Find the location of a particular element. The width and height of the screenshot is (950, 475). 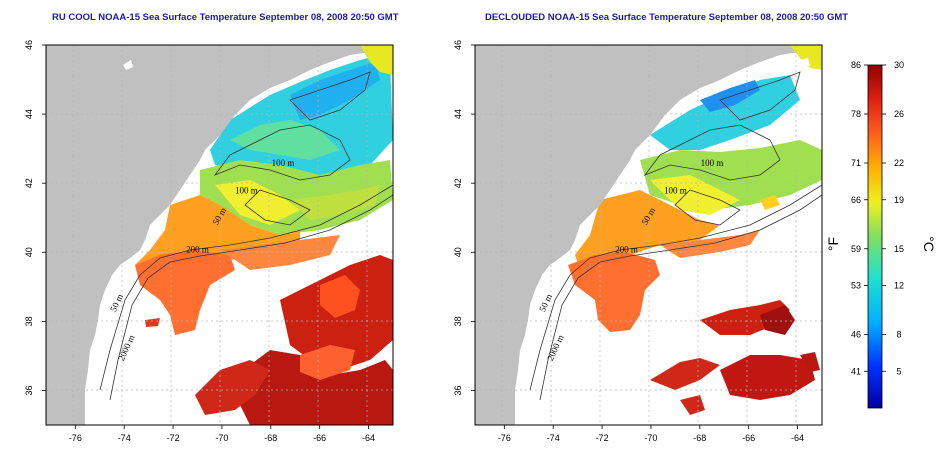

celsius-unit-label: °C is located at coordinates (929, 244).